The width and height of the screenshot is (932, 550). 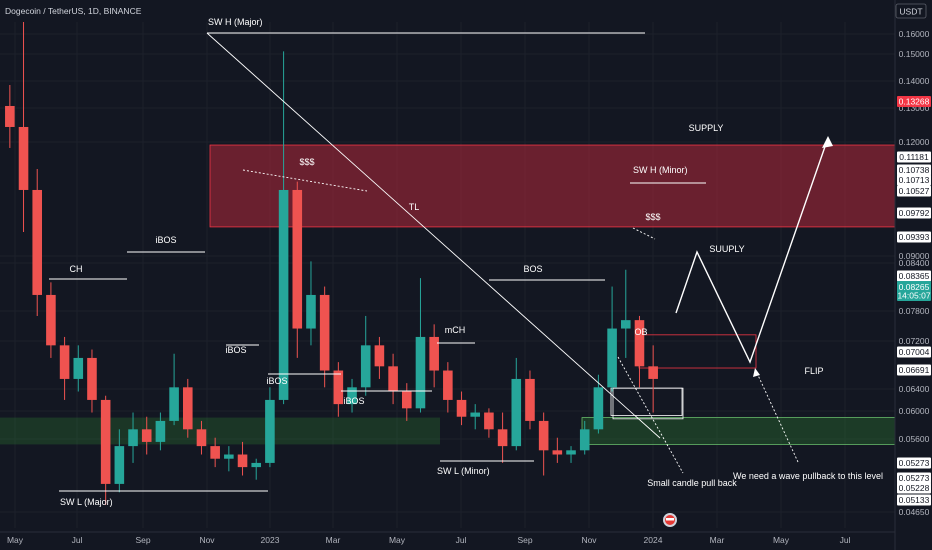 What do you see at coordinates (914, 157) in the screenshot?
I see `price-tick-label: 0.11181` at bounding box center [914, 157].